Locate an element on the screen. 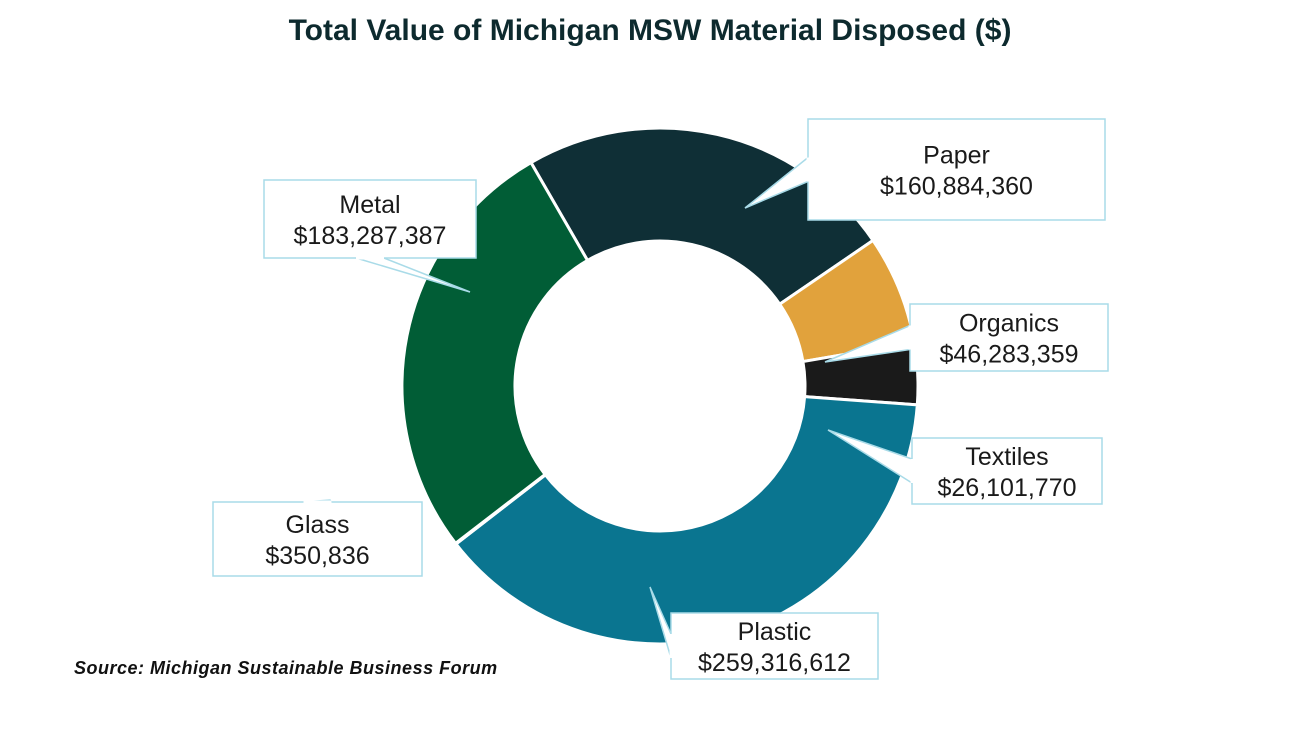 The height and width of the screenshot is (731, 1300). category-label-plastic: Plastic is located at coordinates (775, 632).